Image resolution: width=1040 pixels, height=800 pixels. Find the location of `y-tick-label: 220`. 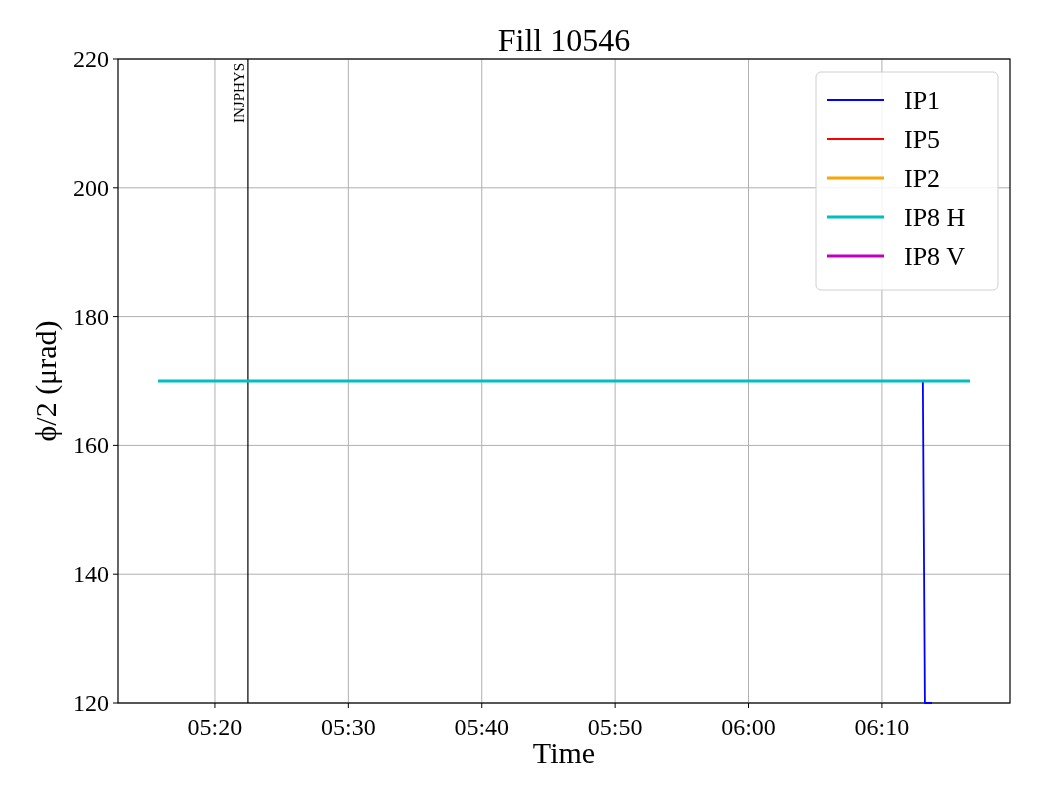

y-tick-label: 220 is located at coordinates (91, 59).